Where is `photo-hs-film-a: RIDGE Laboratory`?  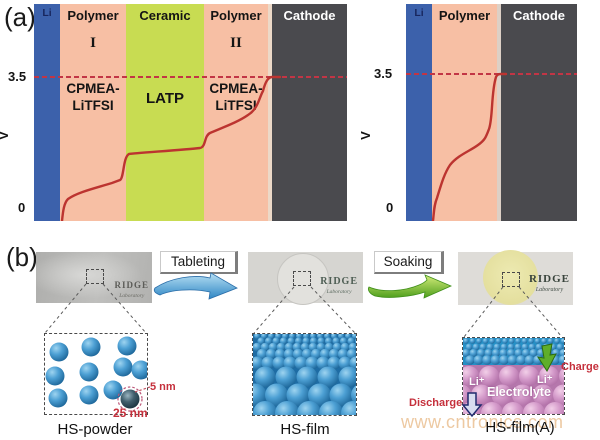 photo-hs-film-a: RIDGE Laboratory is located at coordinates (515, 277).